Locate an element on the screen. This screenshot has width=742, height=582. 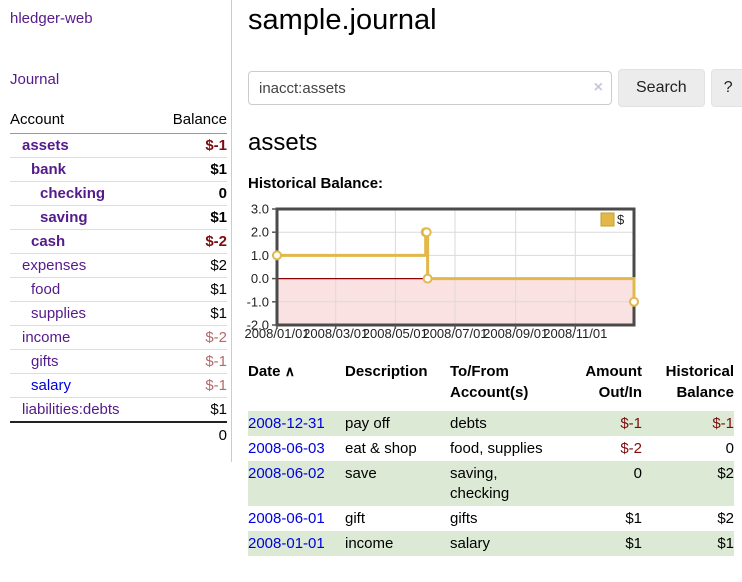
accounts-total-value: 0 is located at coordinates (222, 435).